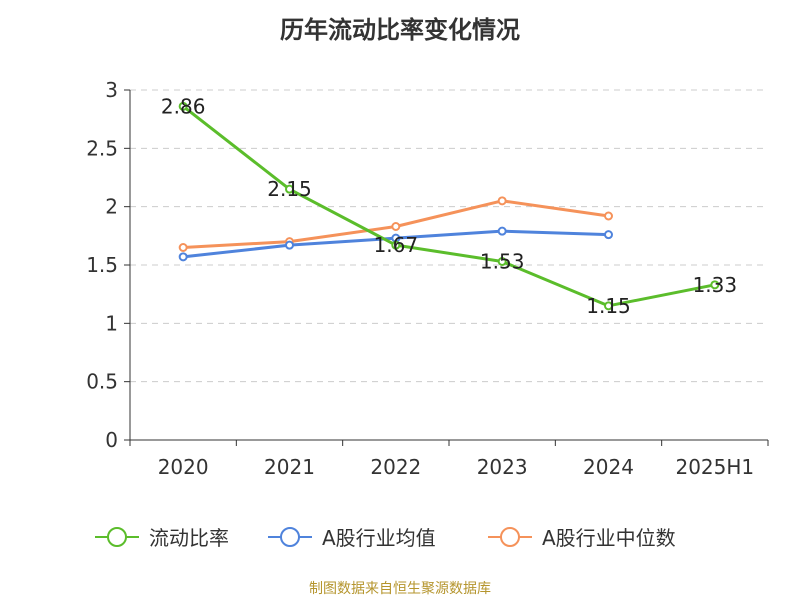 The width and height of the screenshot is (800, 600). I want to click on legend-label: A股行业均值, so click(379, 538).